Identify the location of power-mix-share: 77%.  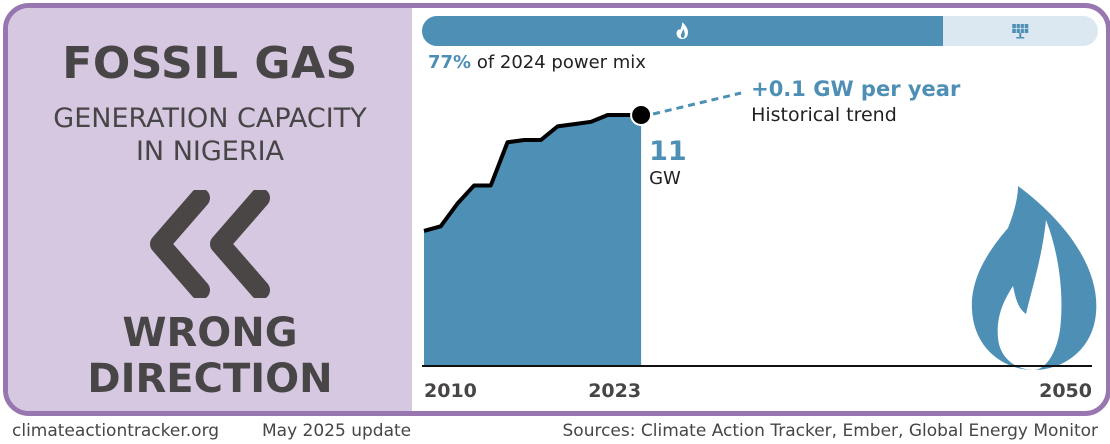
(450, 62).